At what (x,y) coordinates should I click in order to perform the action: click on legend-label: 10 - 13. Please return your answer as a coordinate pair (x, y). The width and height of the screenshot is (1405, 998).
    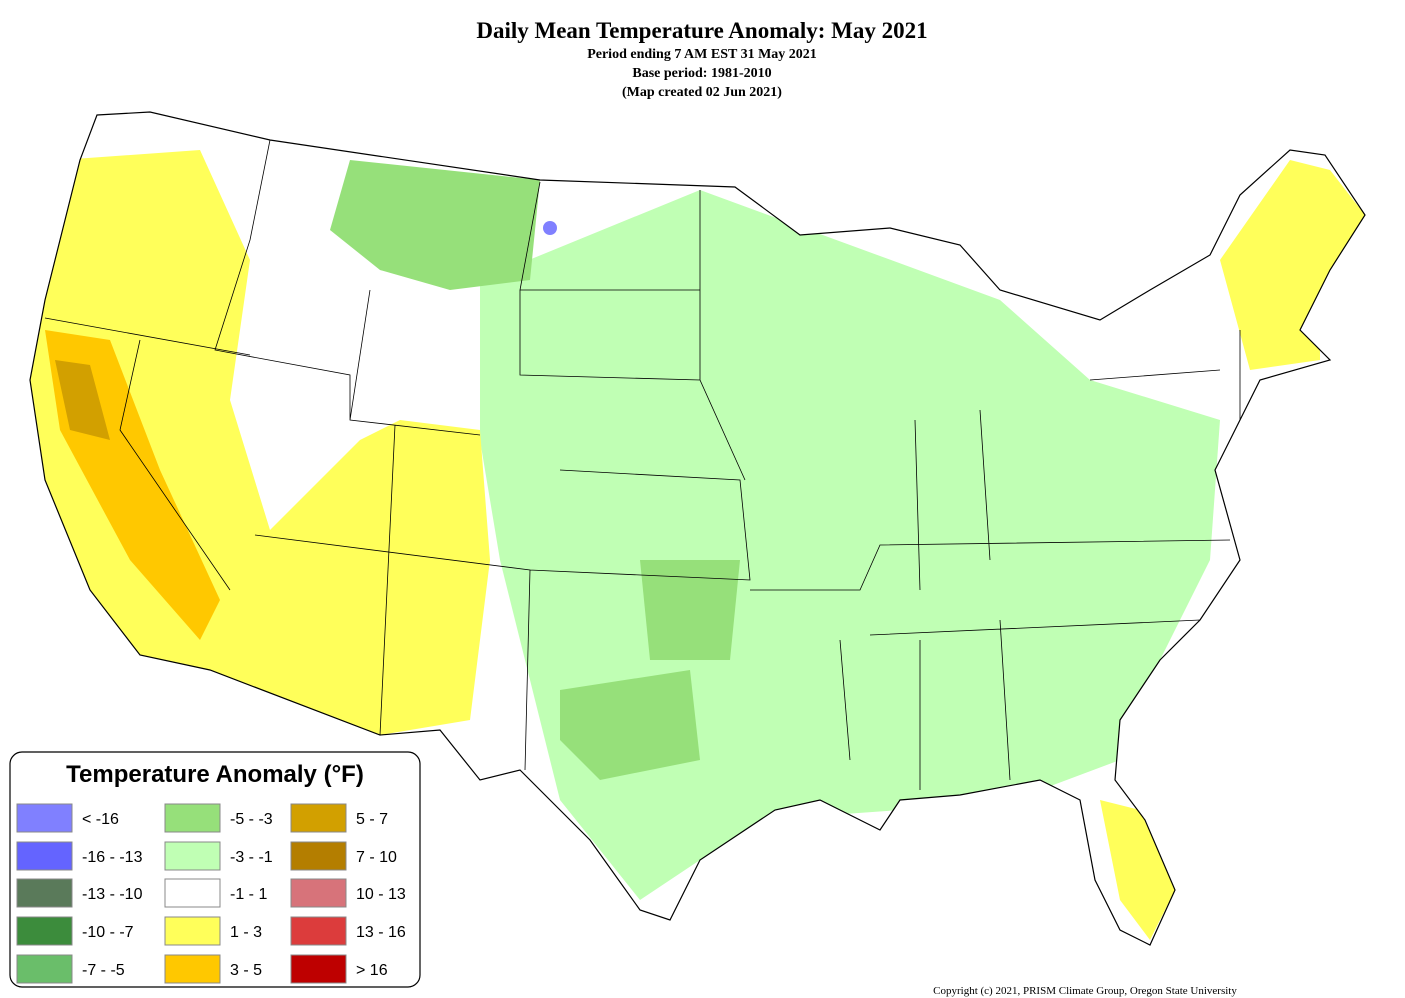
    Looking at the image, I should click on (381, 894).